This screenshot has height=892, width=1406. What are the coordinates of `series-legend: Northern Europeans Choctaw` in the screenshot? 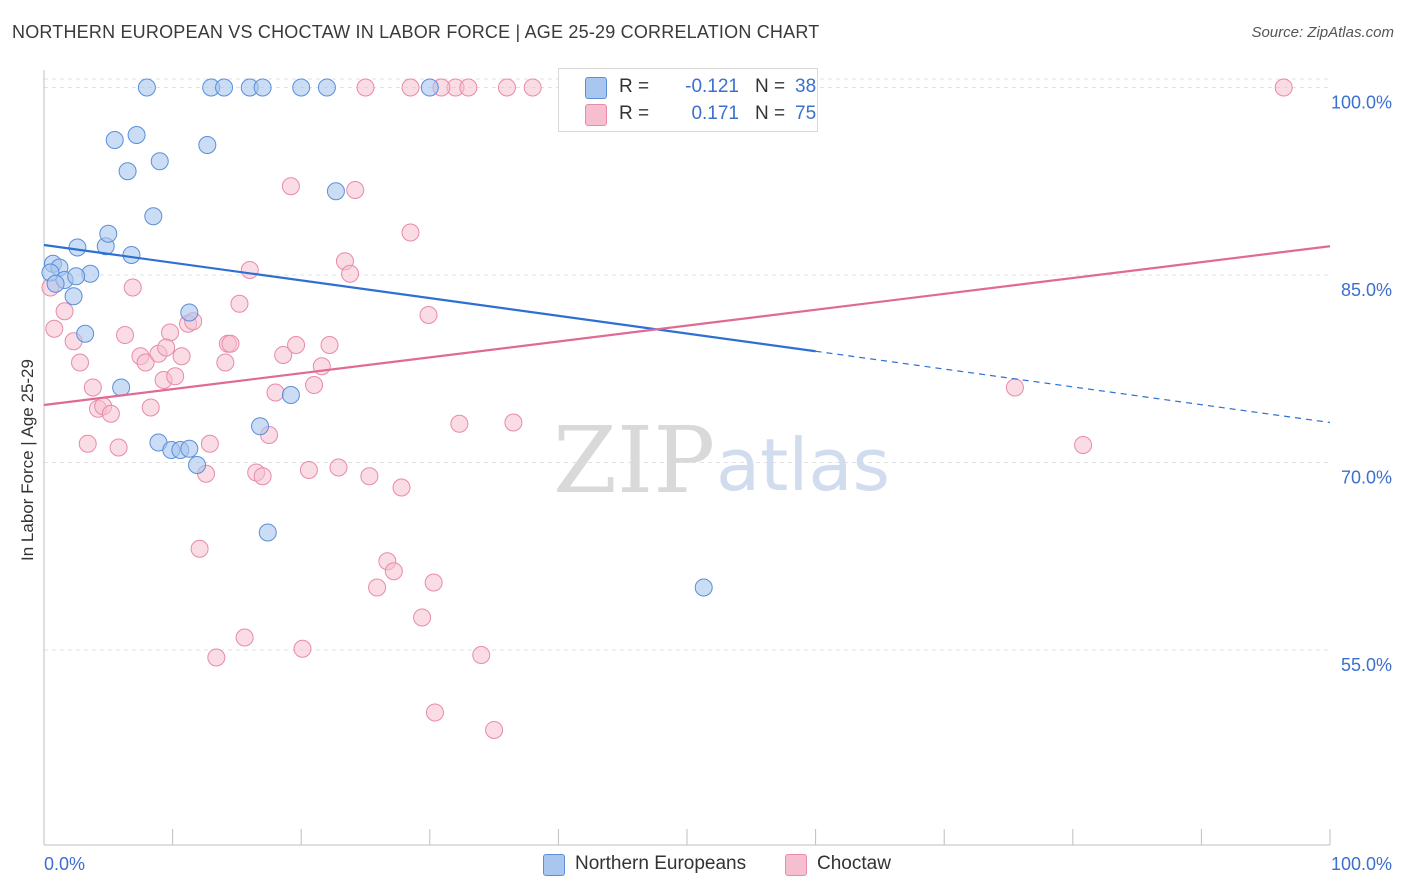 It's located at (703, 865).